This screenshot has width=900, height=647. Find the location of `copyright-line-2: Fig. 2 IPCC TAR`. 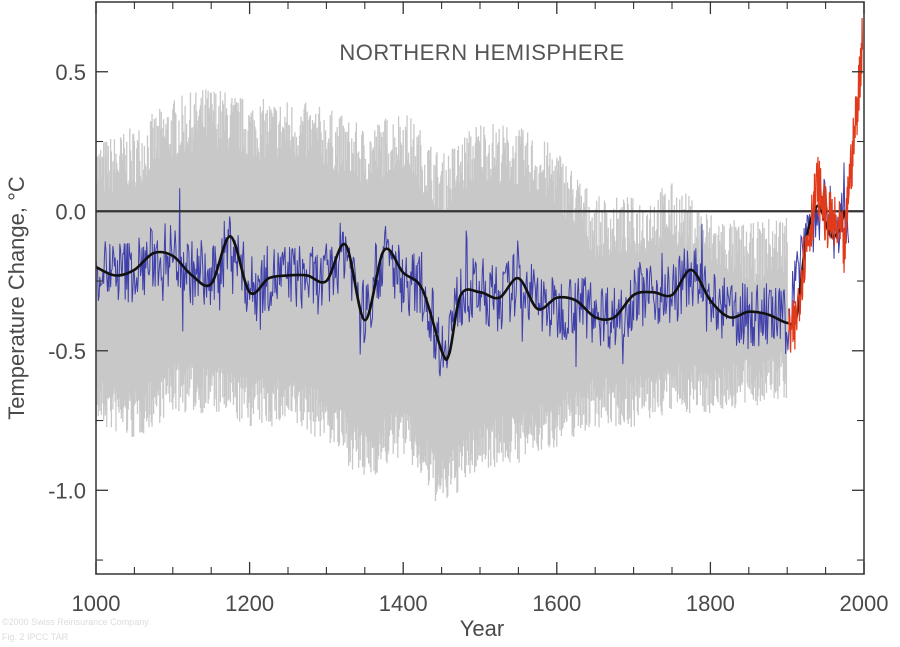

copyright-line-2: Fig. 2 IPCC TAR is located at coordinates (35, 637).